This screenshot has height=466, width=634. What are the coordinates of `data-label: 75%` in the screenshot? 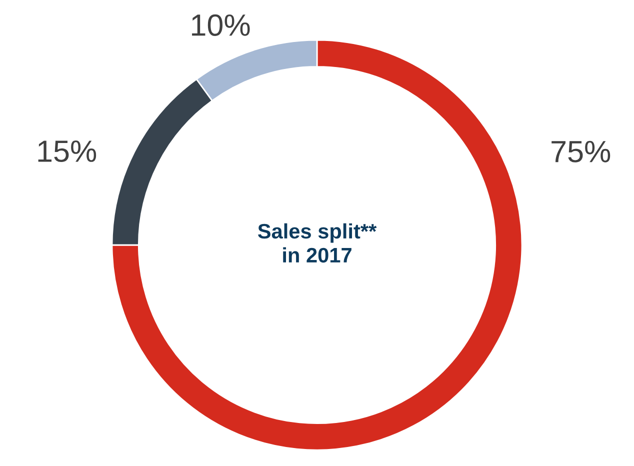 It's located at (581, 151).